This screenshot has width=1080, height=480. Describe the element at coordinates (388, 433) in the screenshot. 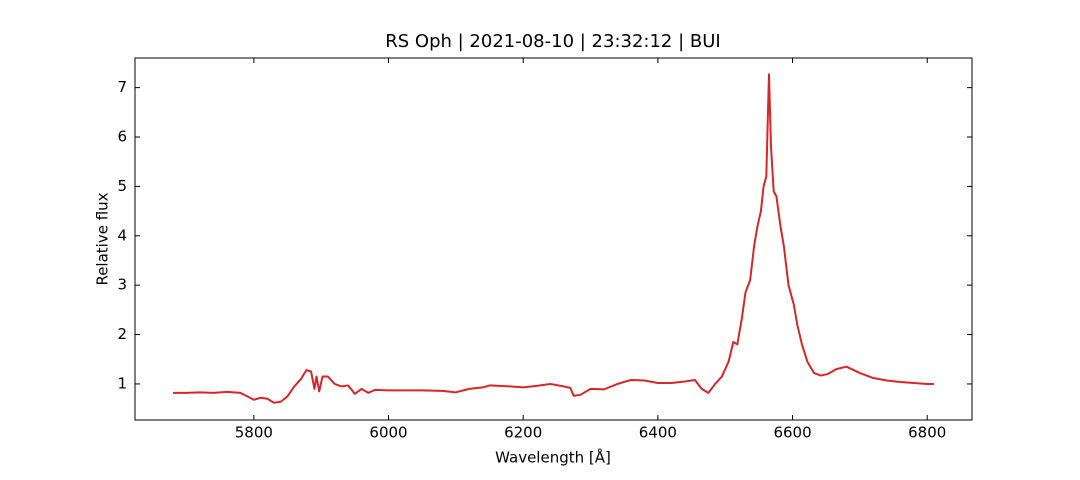

I see `x-tick-label: 6000` at that location.